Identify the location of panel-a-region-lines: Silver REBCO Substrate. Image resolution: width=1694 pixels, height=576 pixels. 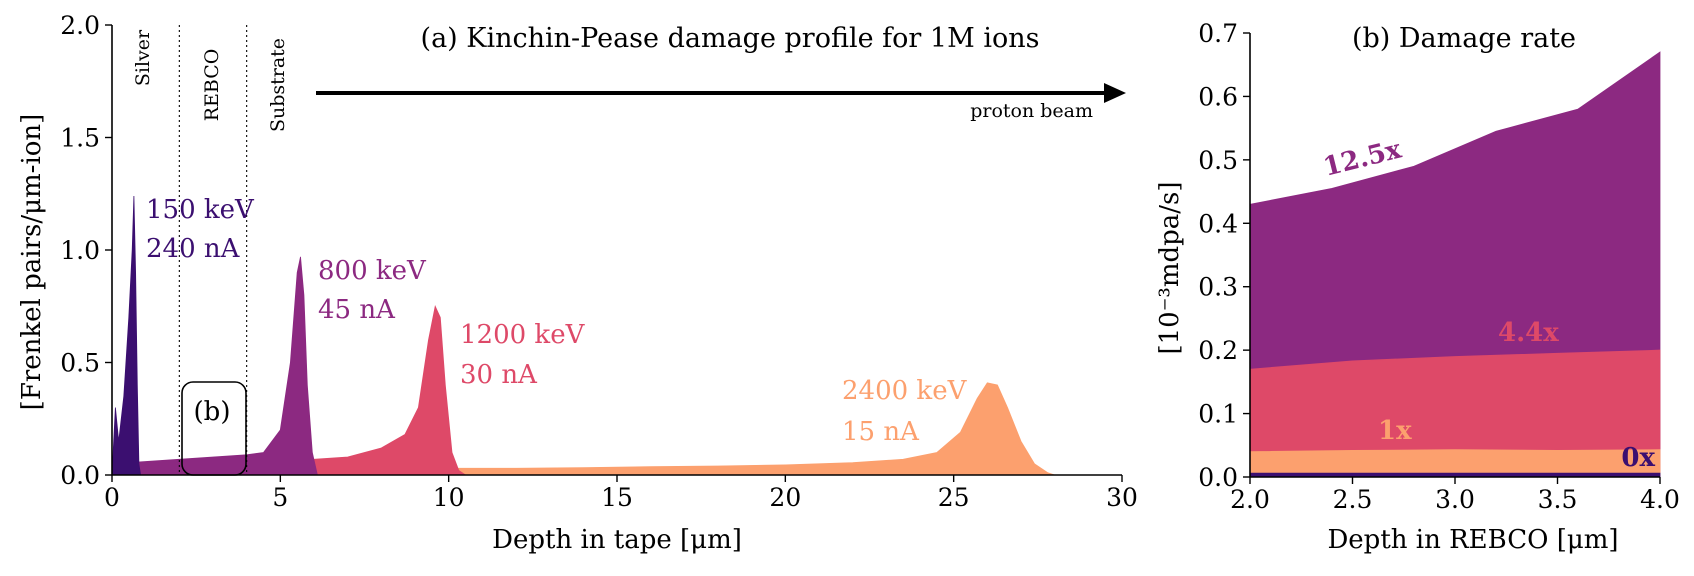
(210, 250).